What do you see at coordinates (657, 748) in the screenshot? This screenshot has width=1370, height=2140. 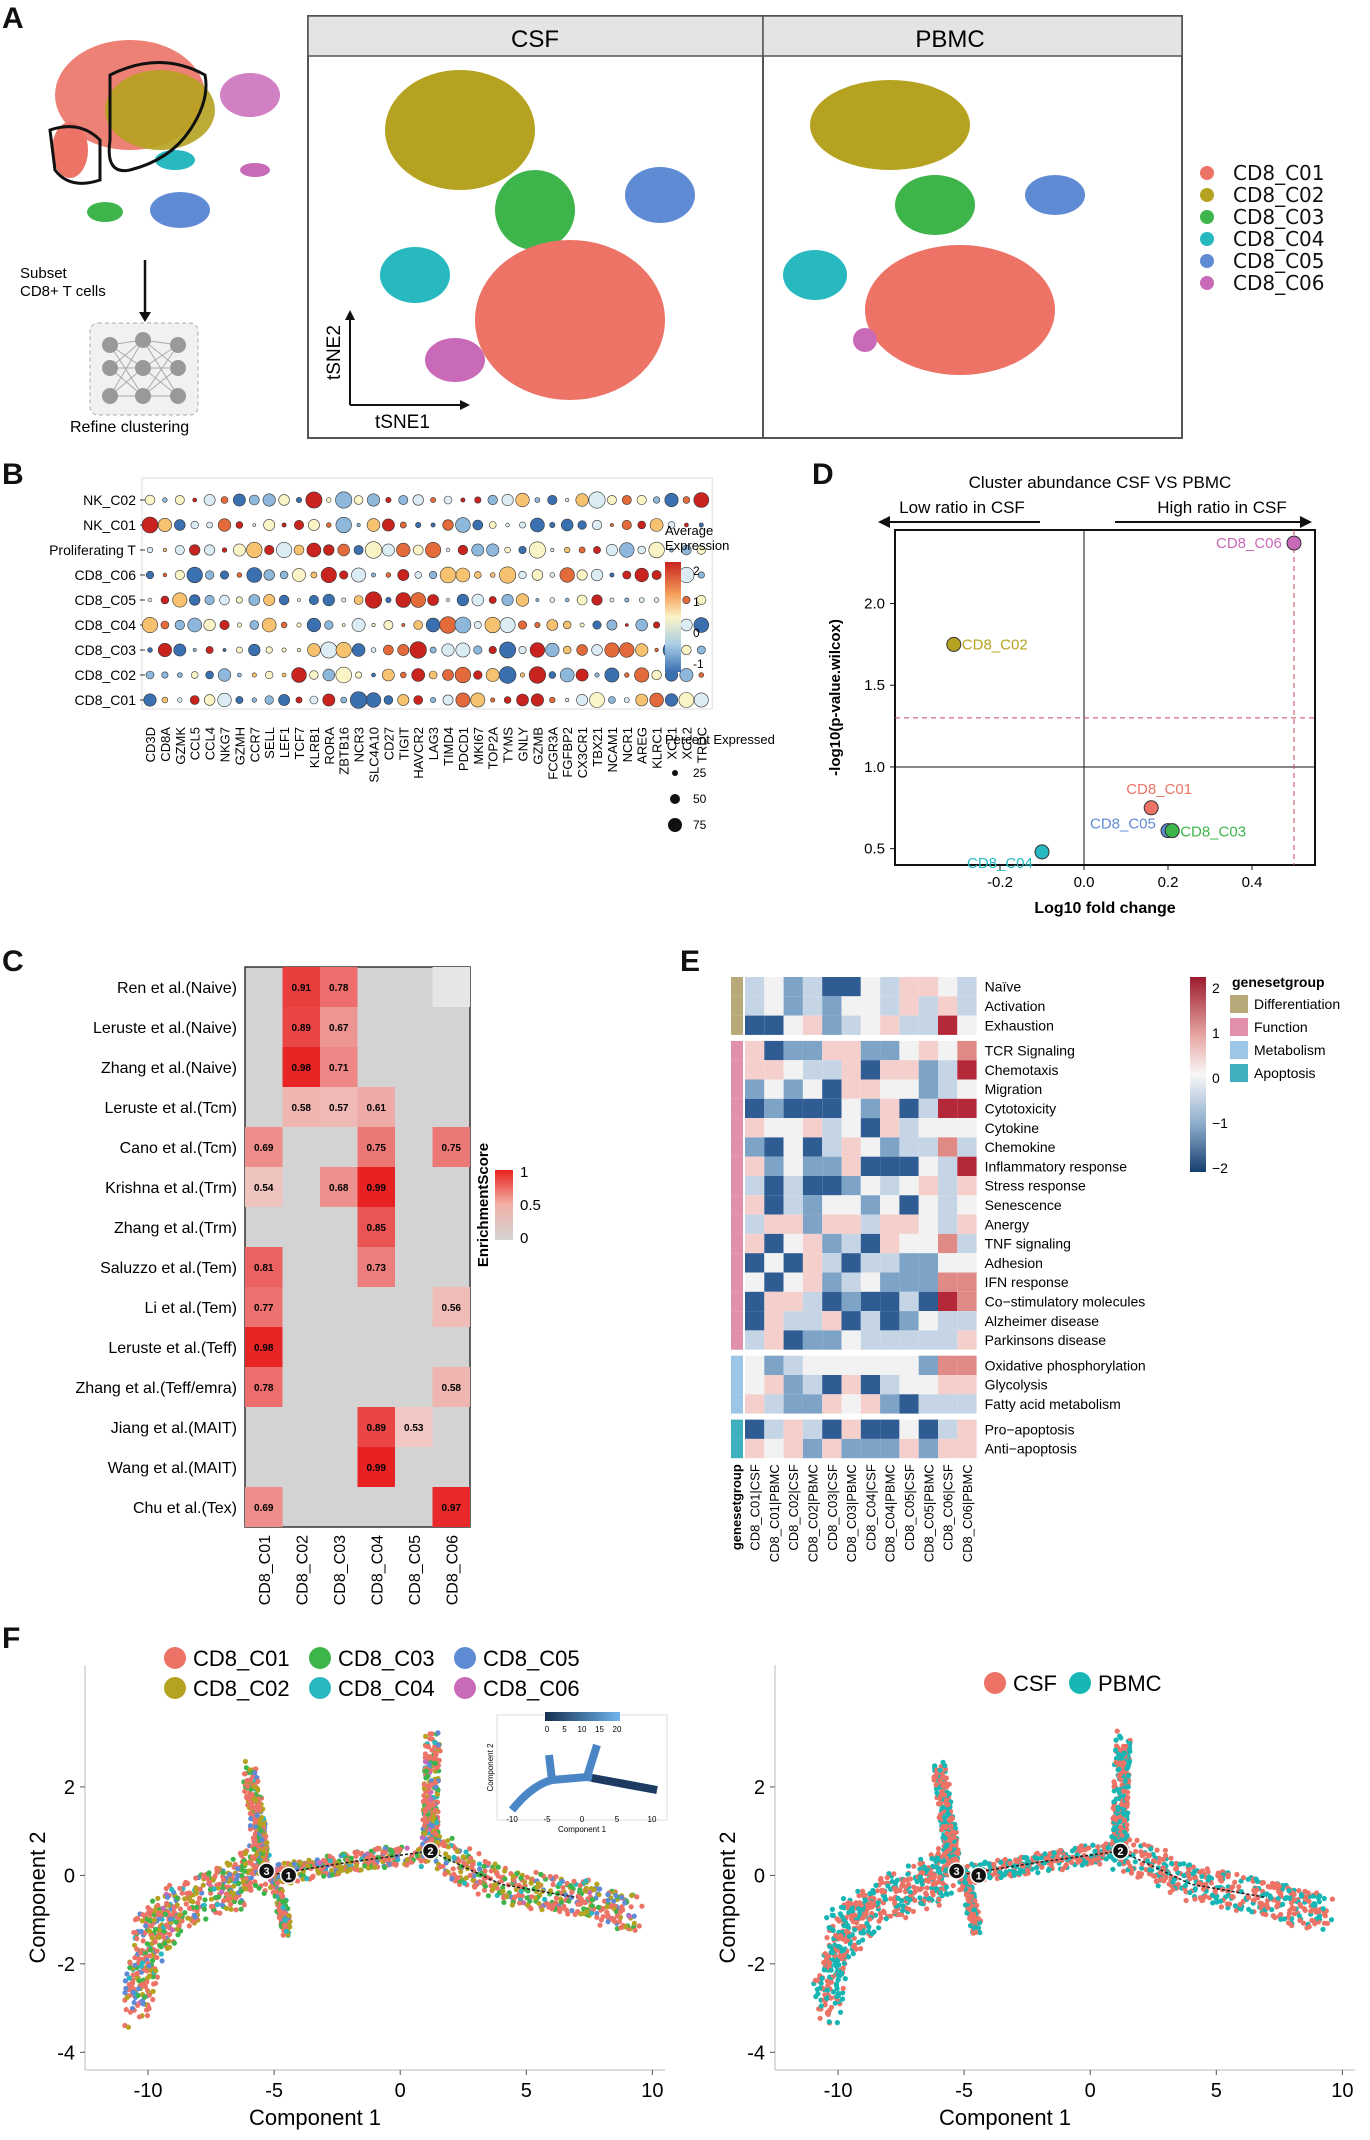 I see `dotplot-gene-label: KLRC1` at bounding box center [657, 748].